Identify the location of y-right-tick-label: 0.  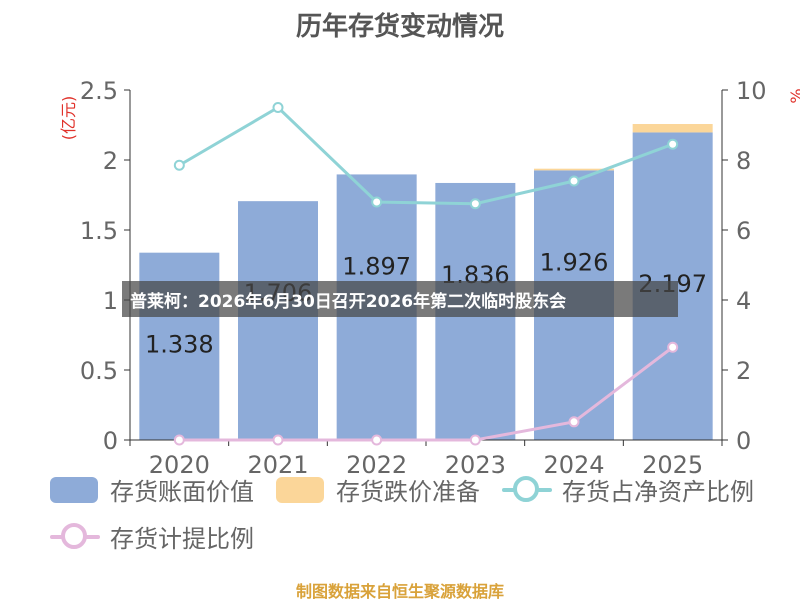
(743, 441).